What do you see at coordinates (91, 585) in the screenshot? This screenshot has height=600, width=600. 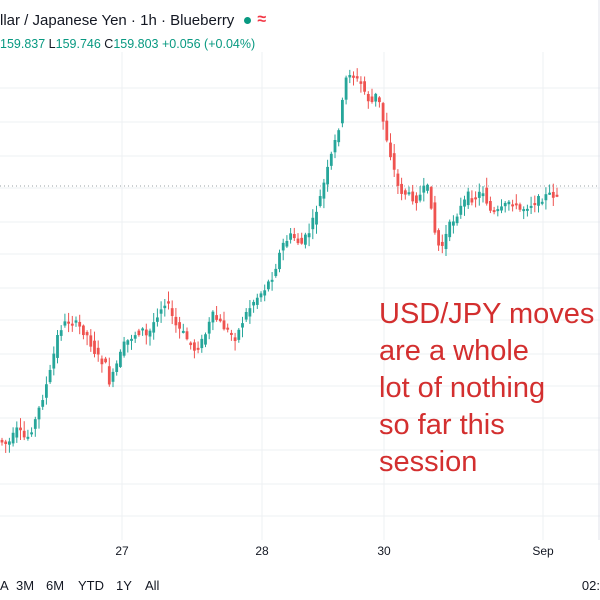 I see `range-button-ytd: YTD` at bounding box center [91, 585].